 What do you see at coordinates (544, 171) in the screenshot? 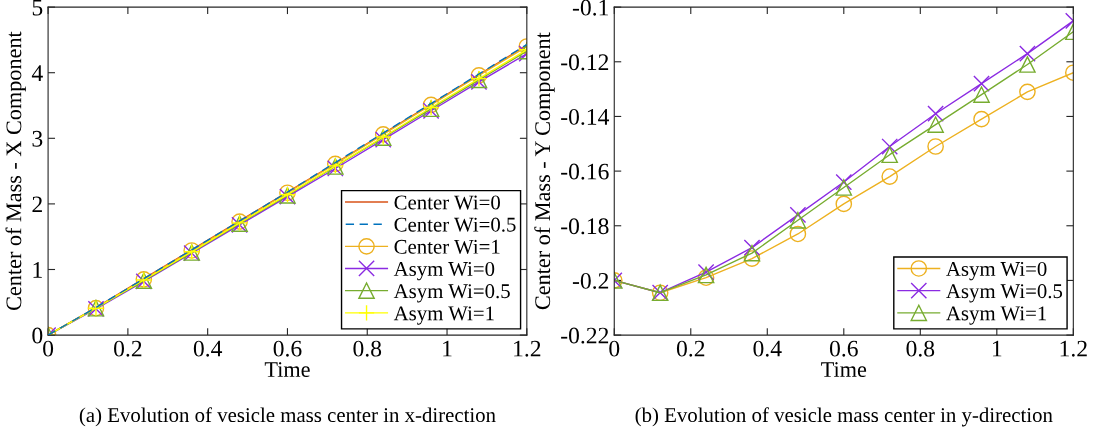
I see `y-axis-title: Center of Mass - Y Component` at bounding box center [544, 171].